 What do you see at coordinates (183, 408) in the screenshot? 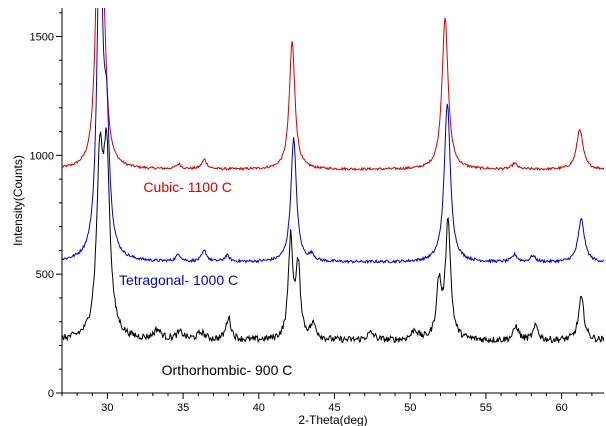
I see `x-tick-label: 35` at bounding box center [183, 408].